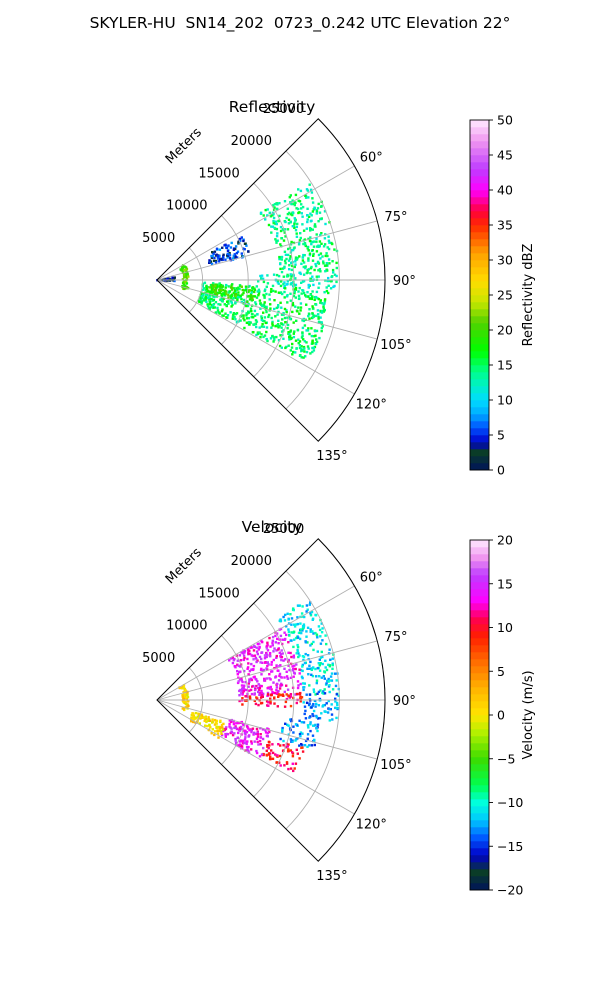 Image resolution: width=600 pixels, height=1000 pixels. Describe the element at coordinates (251, 561) in the screenshot. I see `r-tick-label: 20000` at that location.